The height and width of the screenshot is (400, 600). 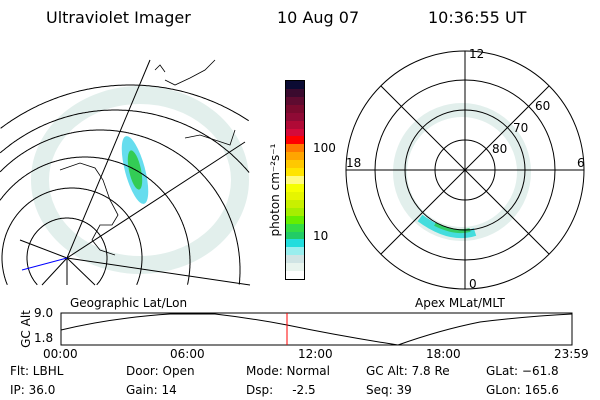 I want to click on colorbar-tick-10: 10, so click(x=321, y=236).